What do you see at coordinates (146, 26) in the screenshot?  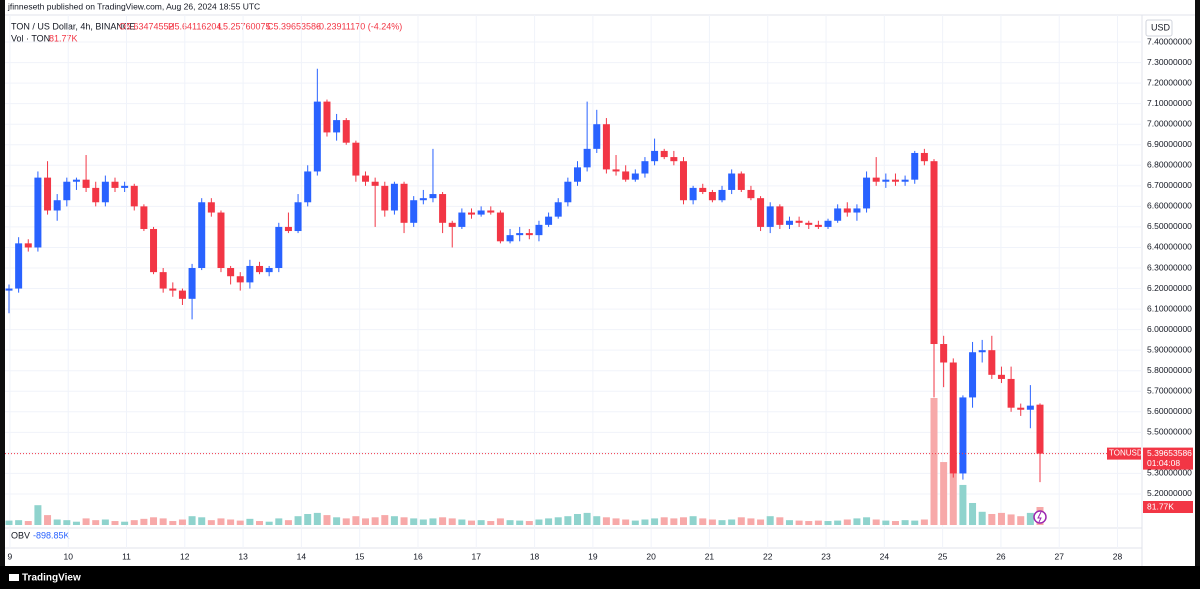 I see `open-value: O5.63474552` at bounding box center [146, 26].